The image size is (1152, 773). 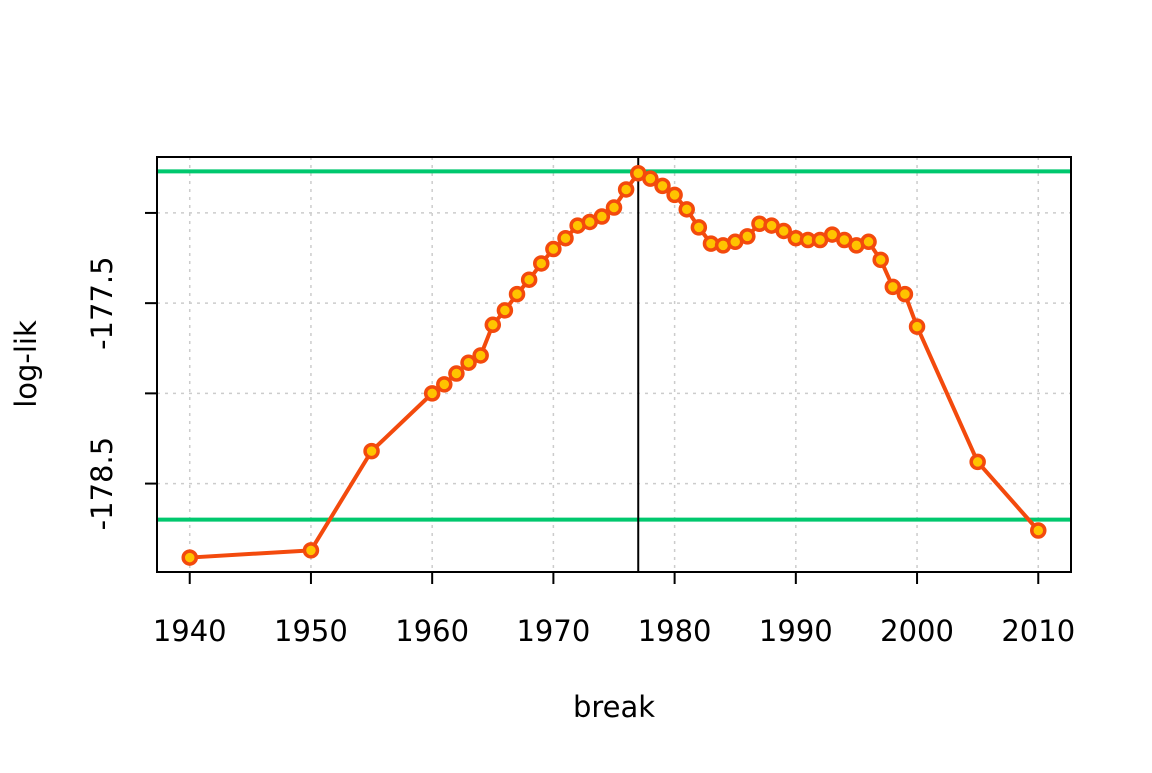 I want to click on x-tick-label: 1990, so click(x=796, y=631).